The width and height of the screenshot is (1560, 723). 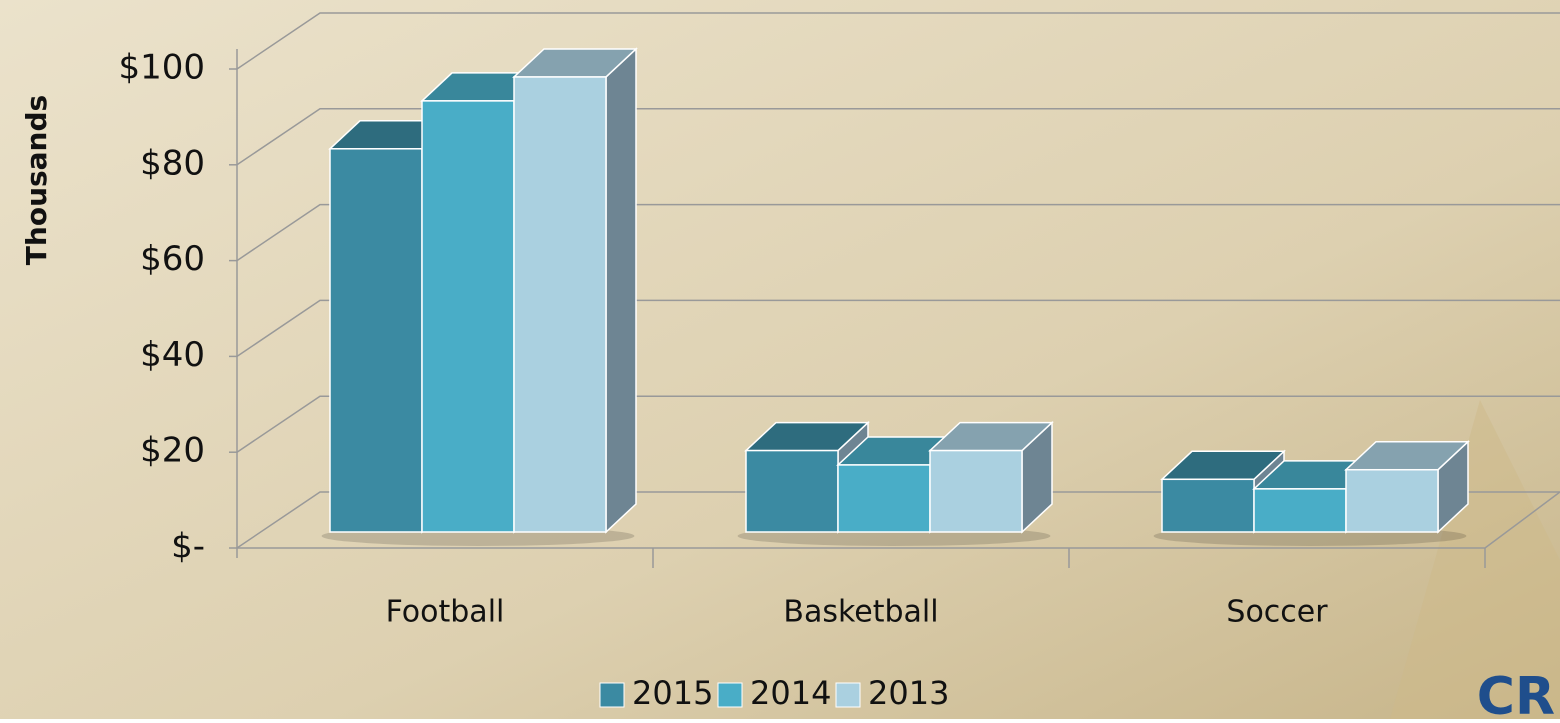 What do you see at coordinates (172, 163) in the screenshot?
I see `y-tick-label: $80` at bounding box center [172, 163].